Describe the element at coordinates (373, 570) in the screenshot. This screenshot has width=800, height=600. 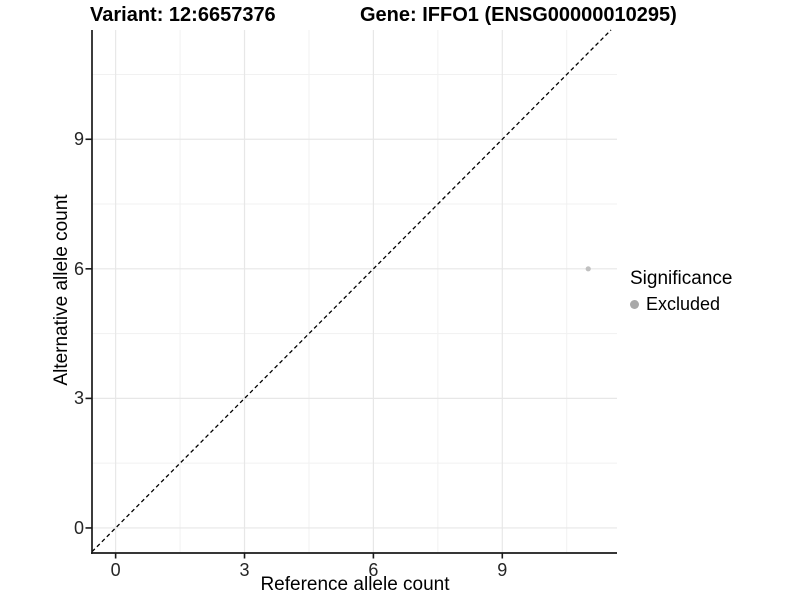
I see `x-tick-label: 6` at that location.